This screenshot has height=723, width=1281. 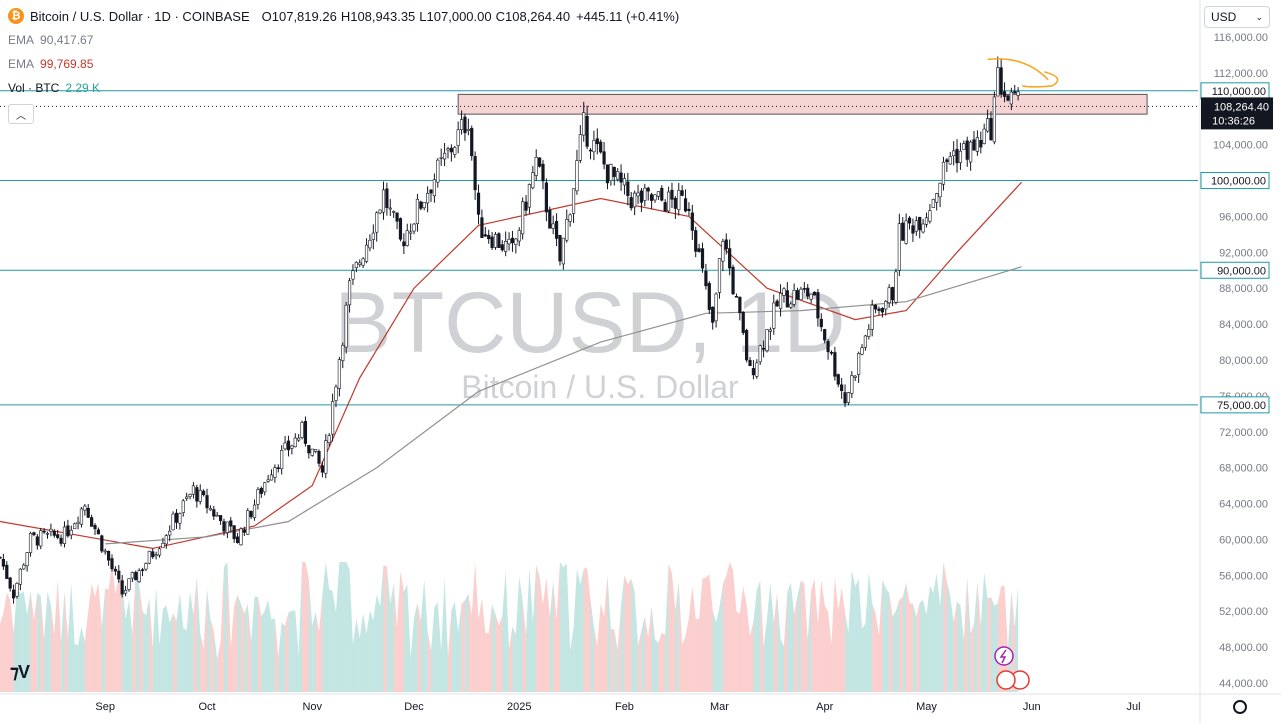 I want to click on settings-gear-icon, so click(x=1240, y=707).